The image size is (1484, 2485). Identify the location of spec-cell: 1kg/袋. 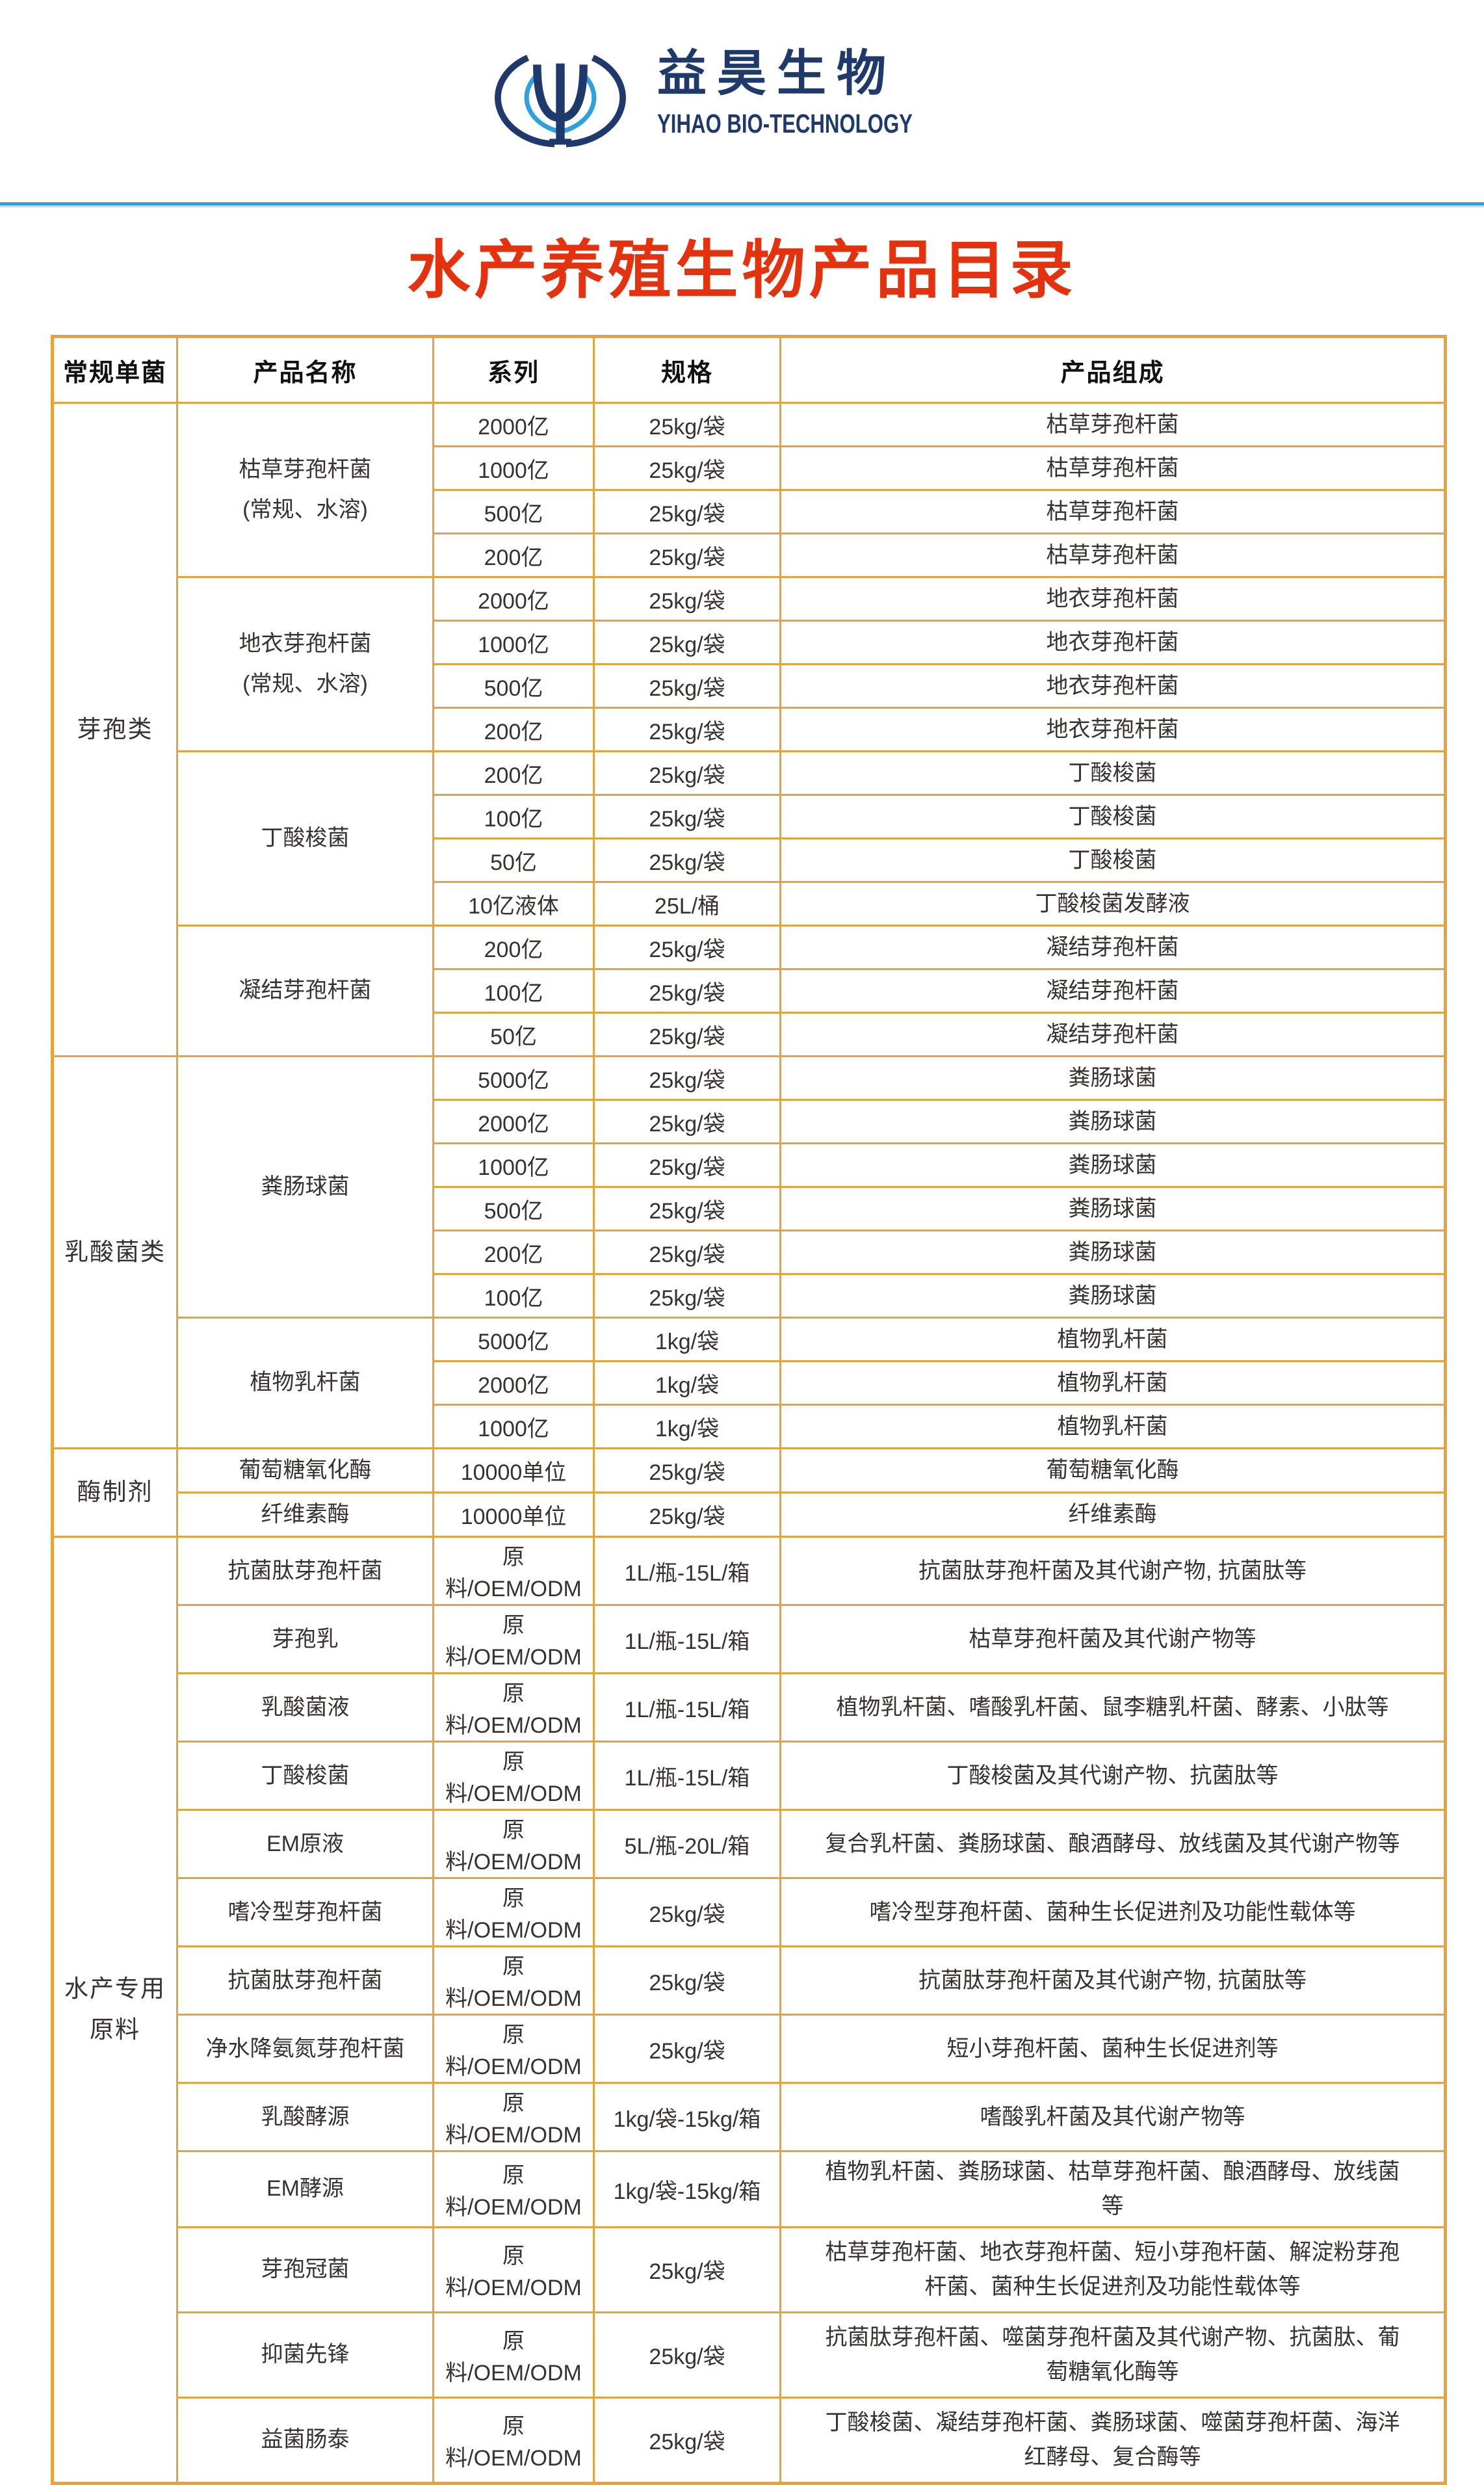
(687, 1339).